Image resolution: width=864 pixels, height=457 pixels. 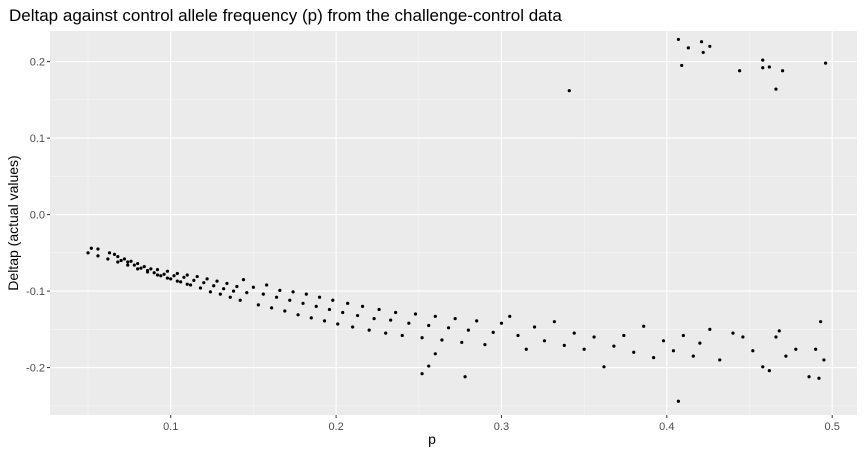 I want to click on x-tick-label: 0.4, so click(x=666, y=427).